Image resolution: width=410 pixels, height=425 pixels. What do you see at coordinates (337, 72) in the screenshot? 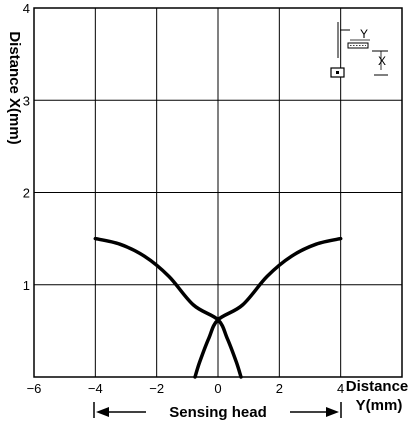
I see `inset-sensor-dot` at bounding box center [337, 72].